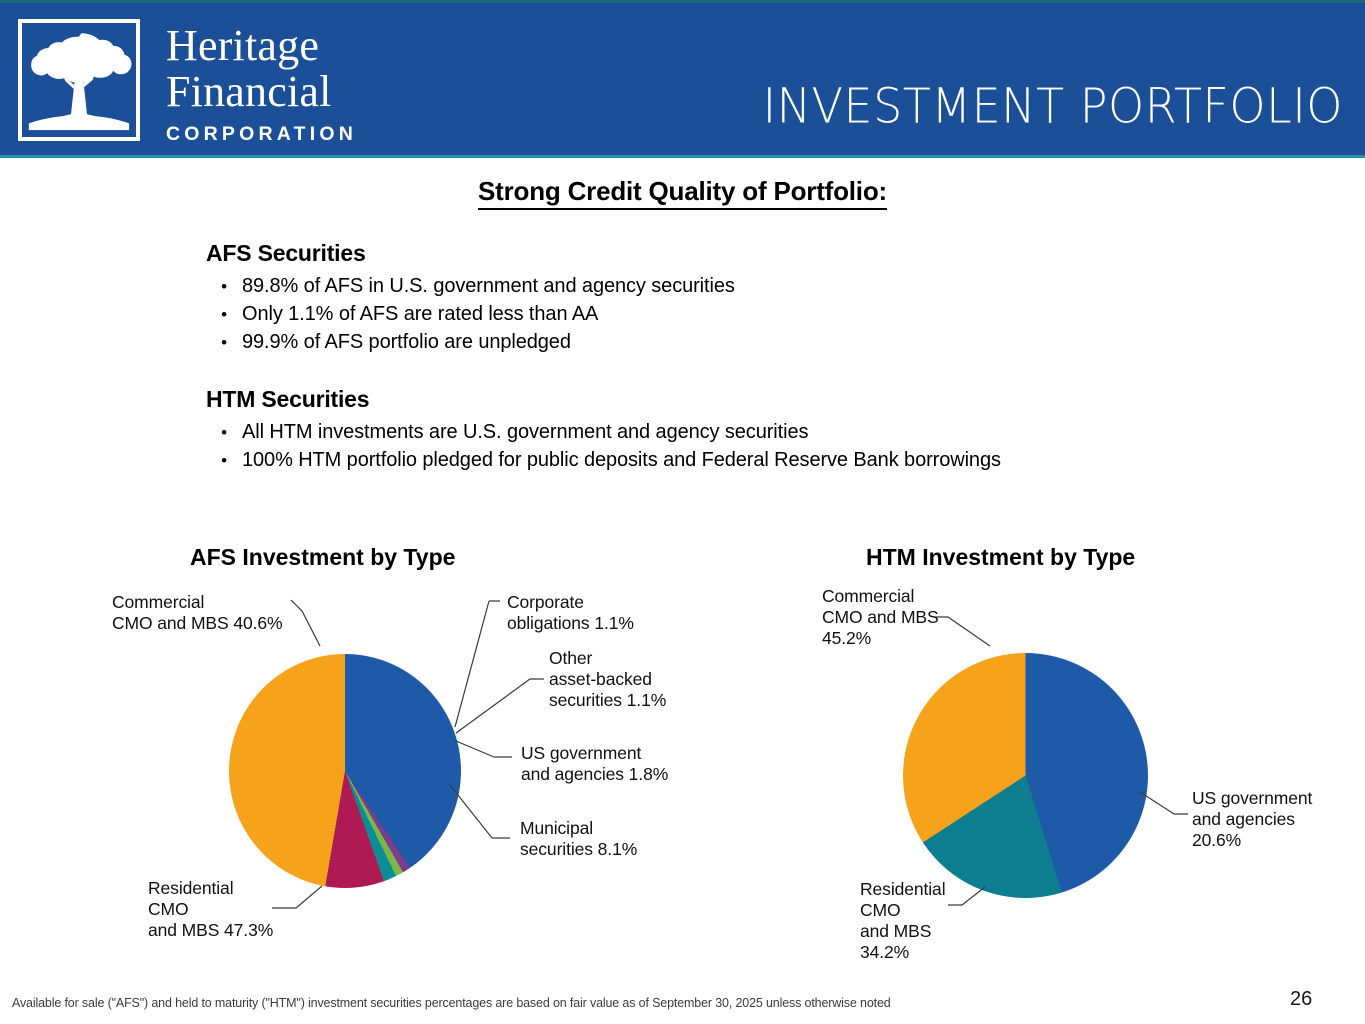  I want to click on slide-heading-text: Strong Credit Quality of Portfolio:, so click(682, 193).